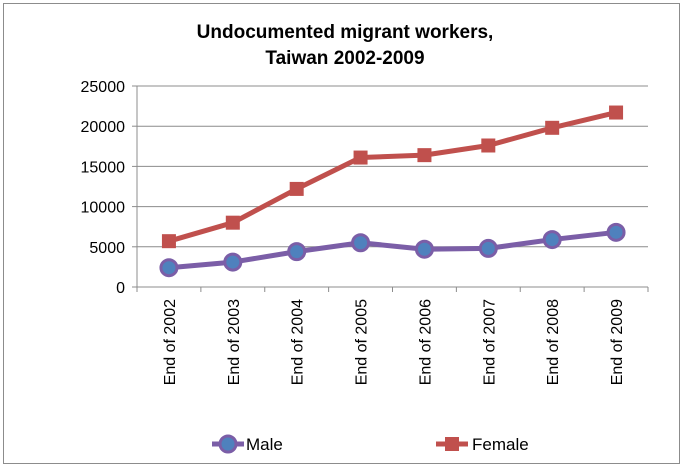  Describe the element at coordinates (500, 444) in the screenshot. I see `legend-label-female: Female` at that location.